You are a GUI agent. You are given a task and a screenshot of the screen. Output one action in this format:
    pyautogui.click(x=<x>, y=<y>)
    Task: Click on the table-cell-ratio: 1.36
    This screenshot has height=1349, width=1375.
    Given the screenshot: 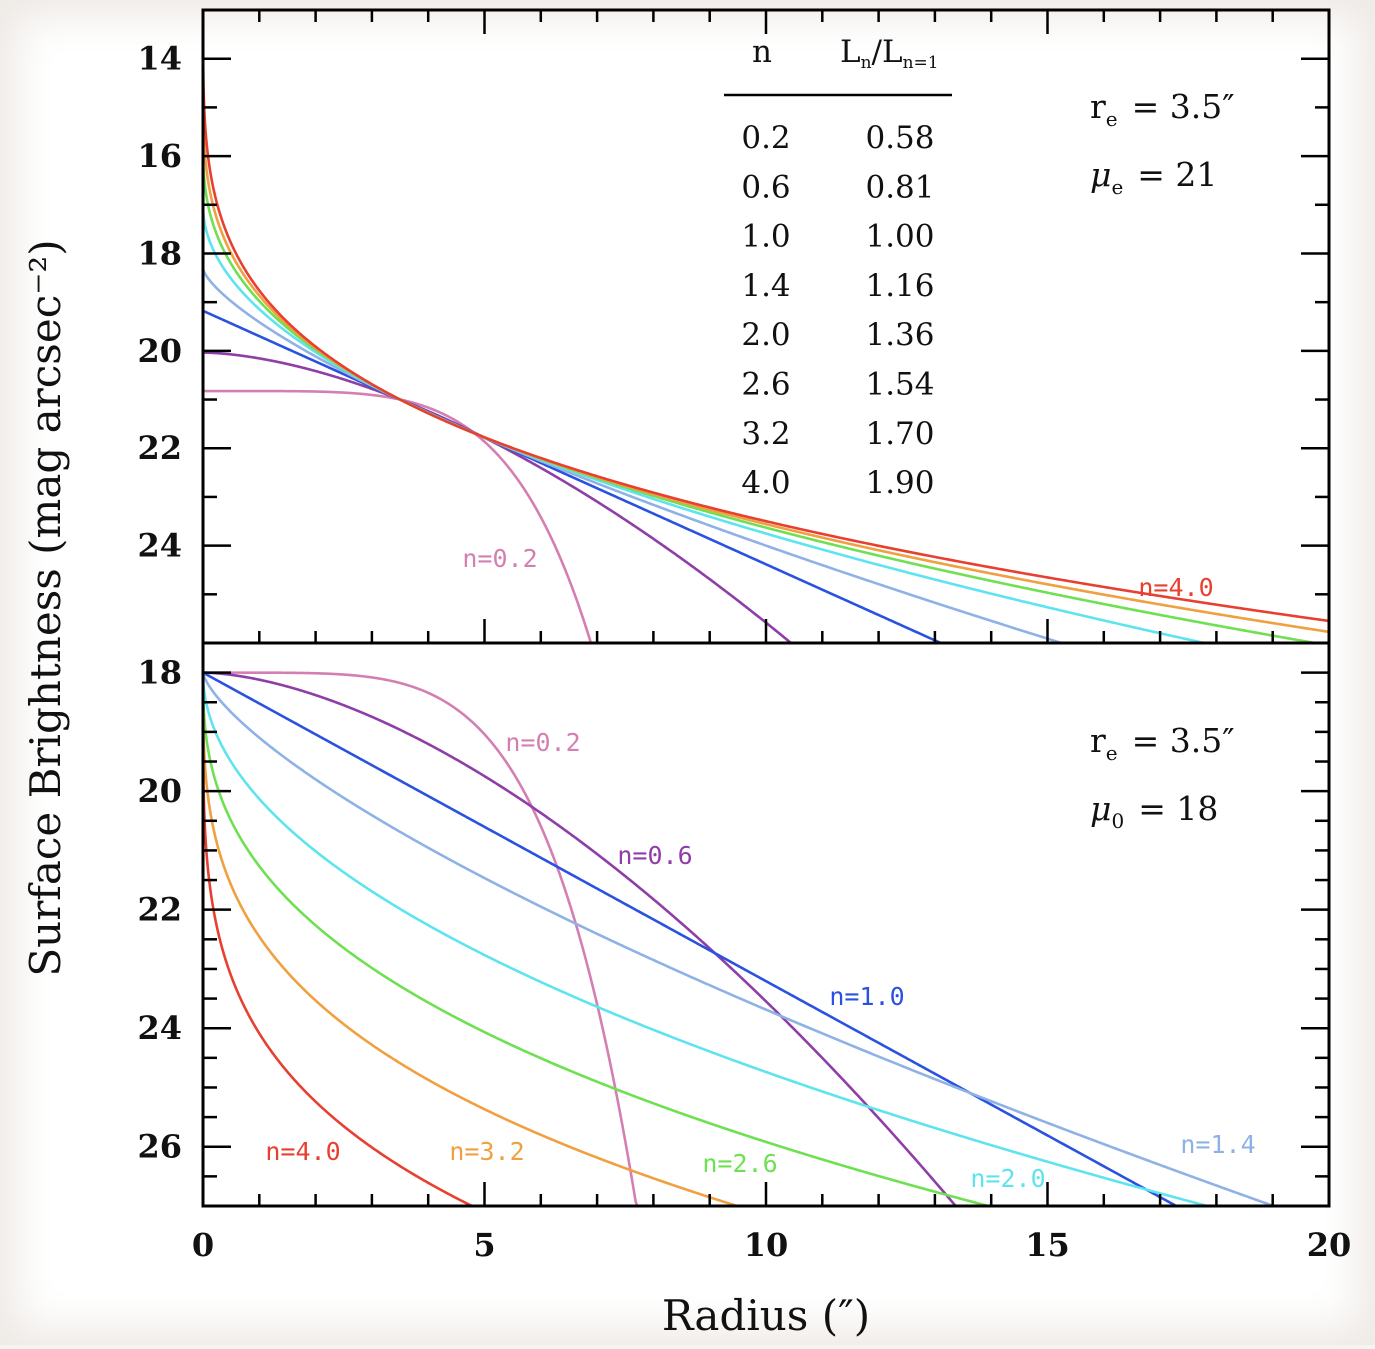 What is the action you would take?
    pyautogui.click(x=899, y=335)
    